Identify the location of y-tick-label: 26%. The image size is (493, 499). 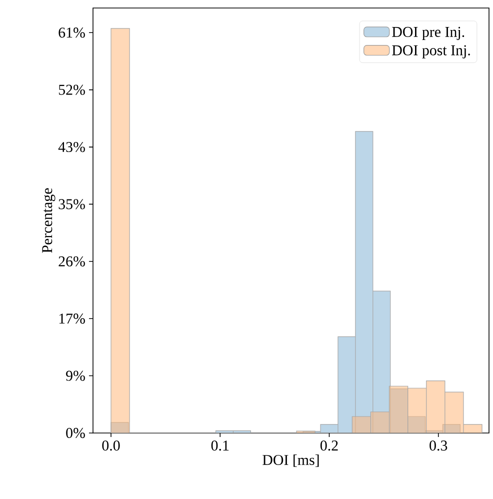
(71, 261).